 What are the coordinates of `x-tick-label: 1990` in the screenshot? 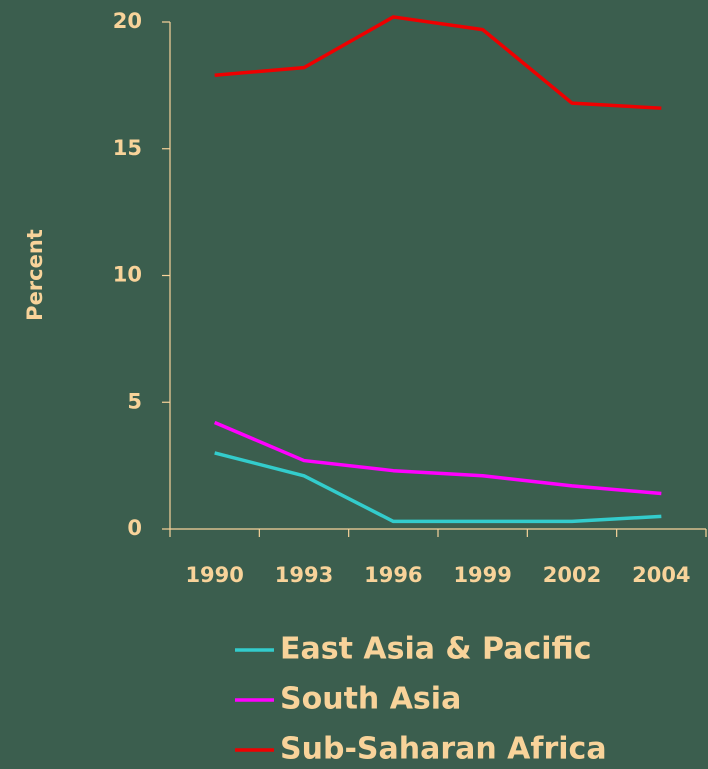 It's located at (214, 575).